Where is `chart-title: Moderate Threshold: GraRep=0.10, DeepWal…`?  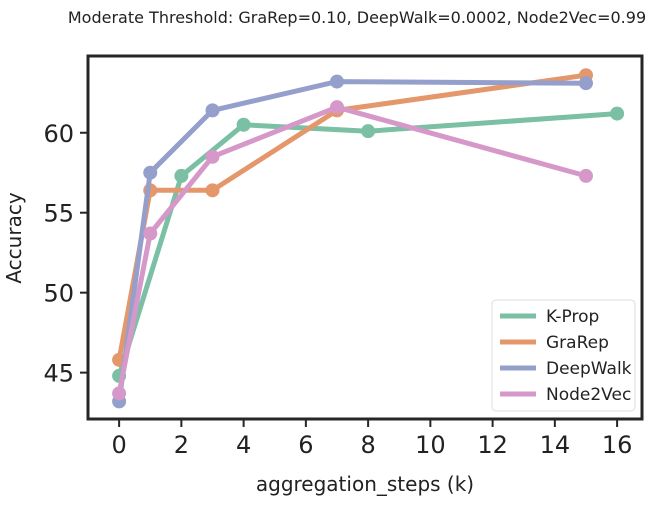
chart-title: Moderate Threshold: GraRep=0.10, DeepWal… is located at coordinates (357, 17).